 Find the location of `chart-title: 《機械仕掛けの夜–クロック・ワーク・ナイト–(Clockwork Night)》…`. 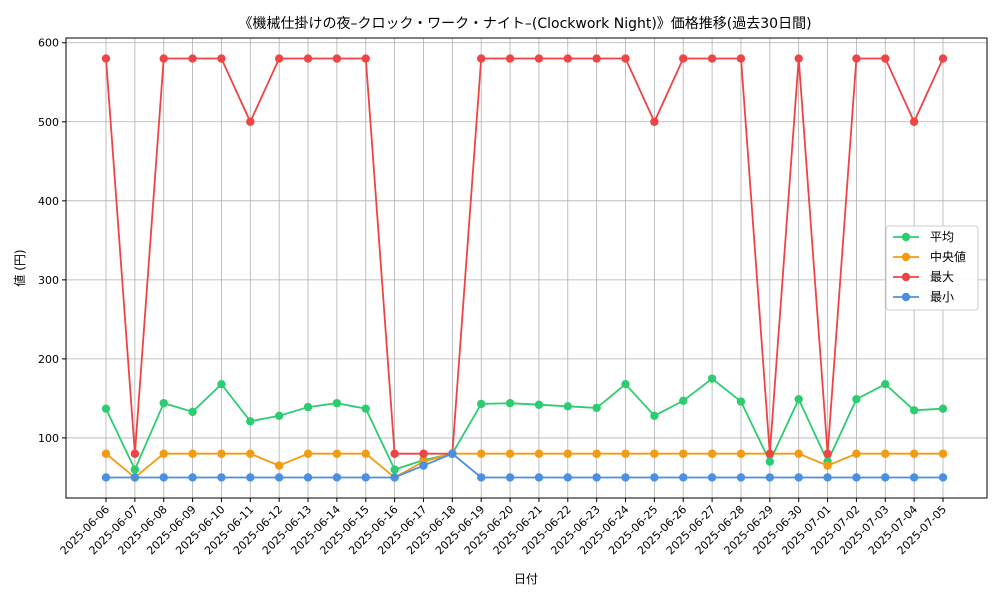

chart-title: 《機械仕掛けの夜–クロック・ワーク・ナイト–(Clockwork Night)》… is located at coordinates (524, 24).